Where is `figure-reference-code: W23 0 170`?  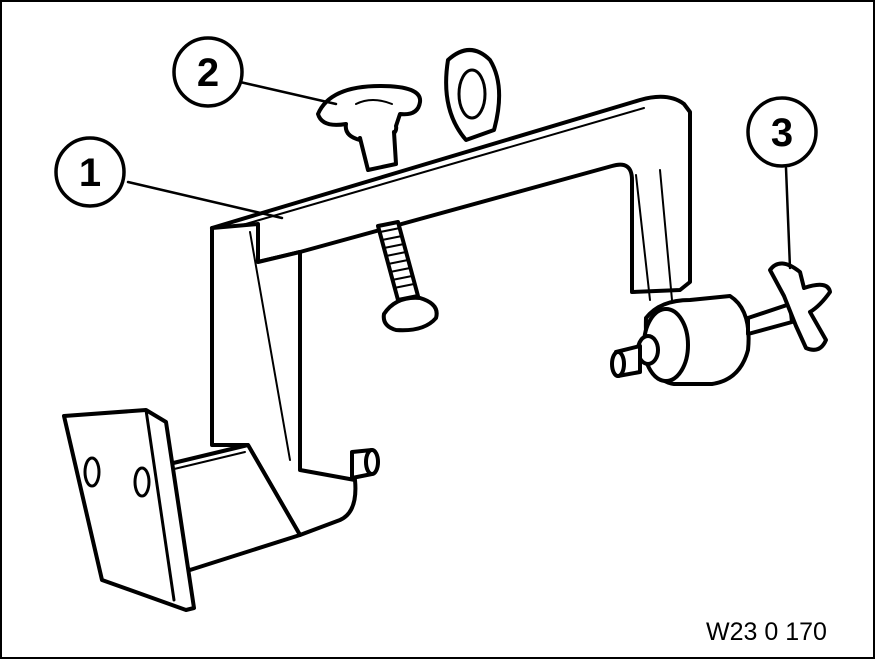 figure-reference-code: W23 0 170 is located at coordinates (766, 632).